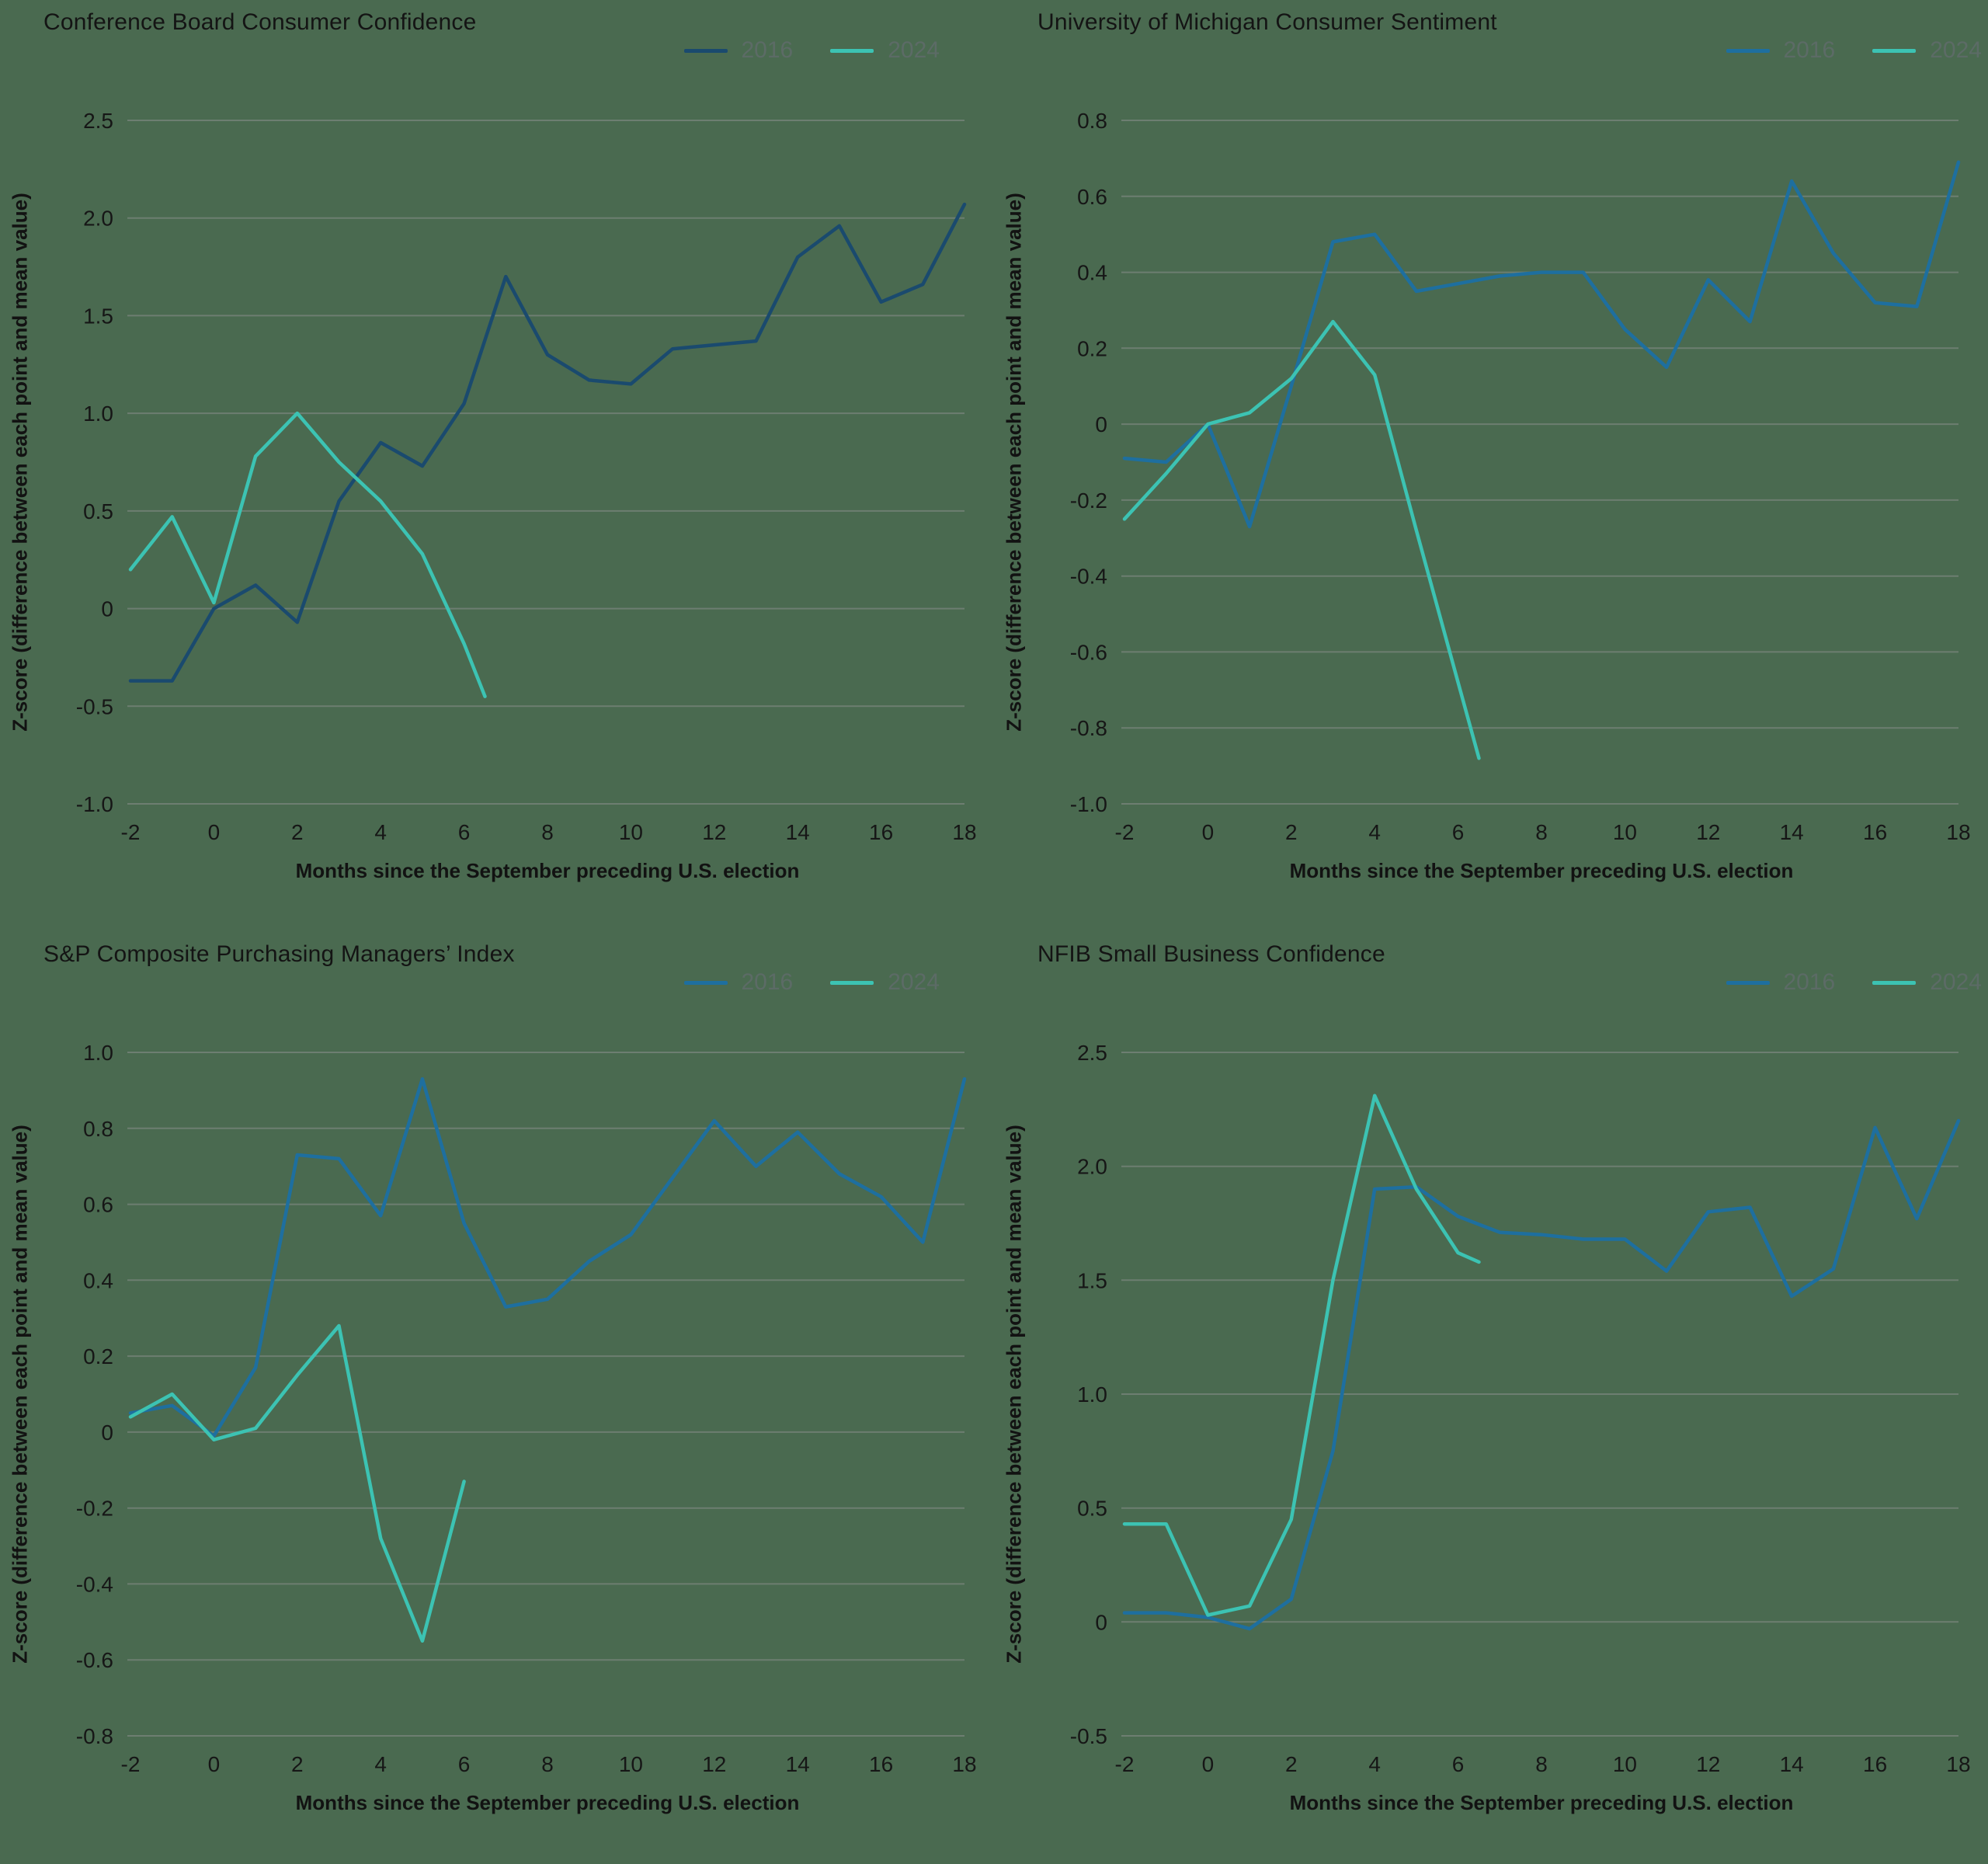 Image resolution: width=1988 pixels, height=1864 pixels. I want to click on y-tick-label: 2.5, so click(1092, 1053).